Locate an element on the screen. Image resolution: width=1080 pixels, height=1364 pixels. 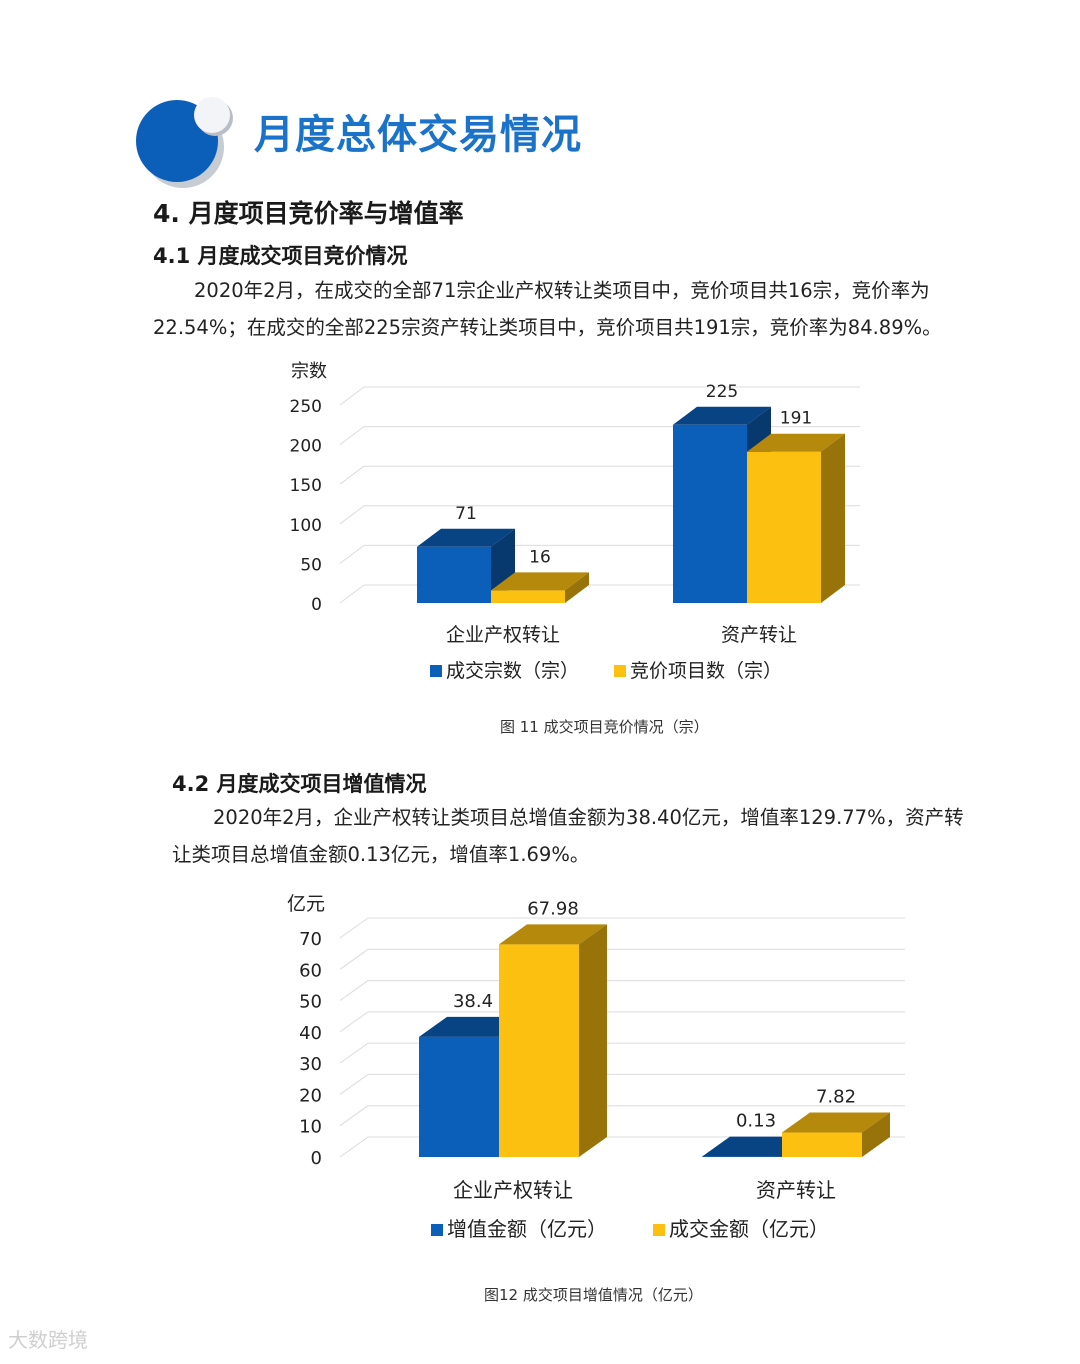
page-title: 月度总体交易情况 is located at coordinates (418, 135).